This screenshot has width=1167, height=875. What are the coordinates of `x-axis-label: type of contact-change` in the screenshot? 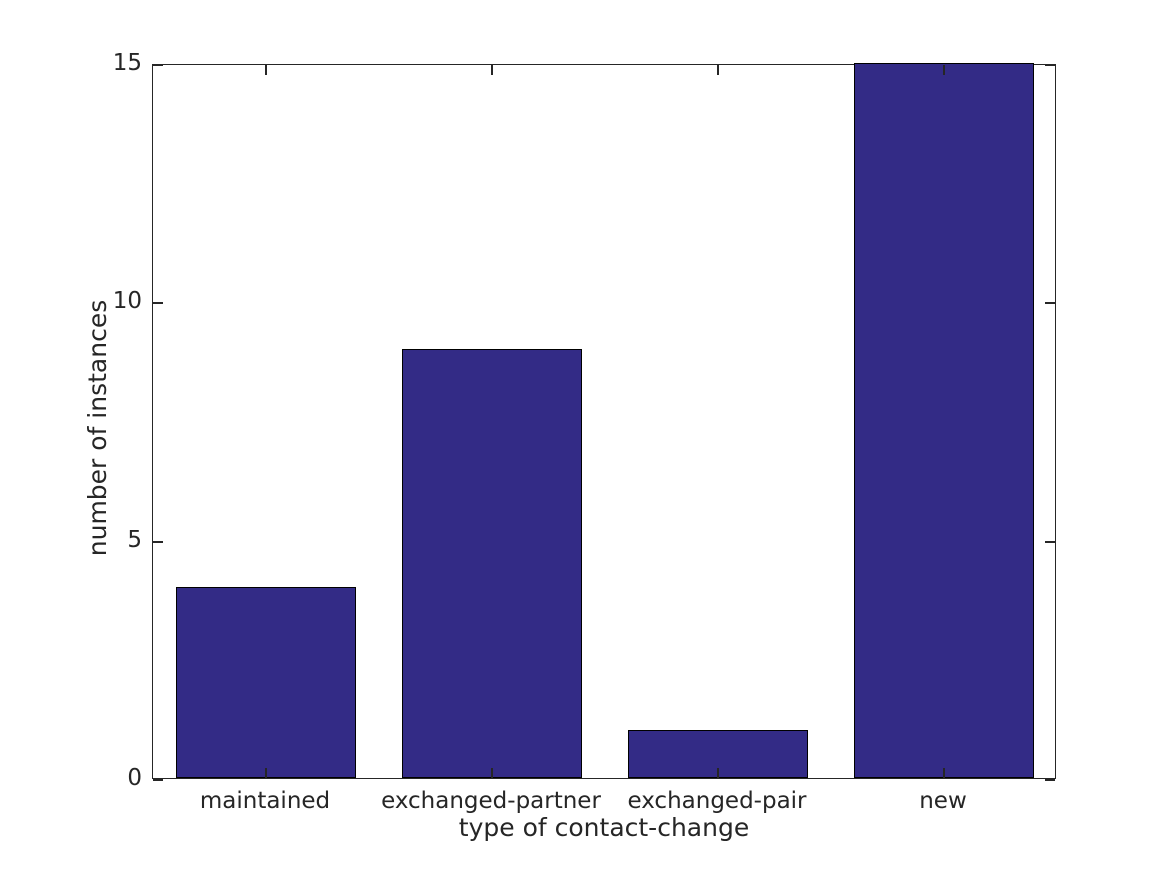 It's located at (604, 827).